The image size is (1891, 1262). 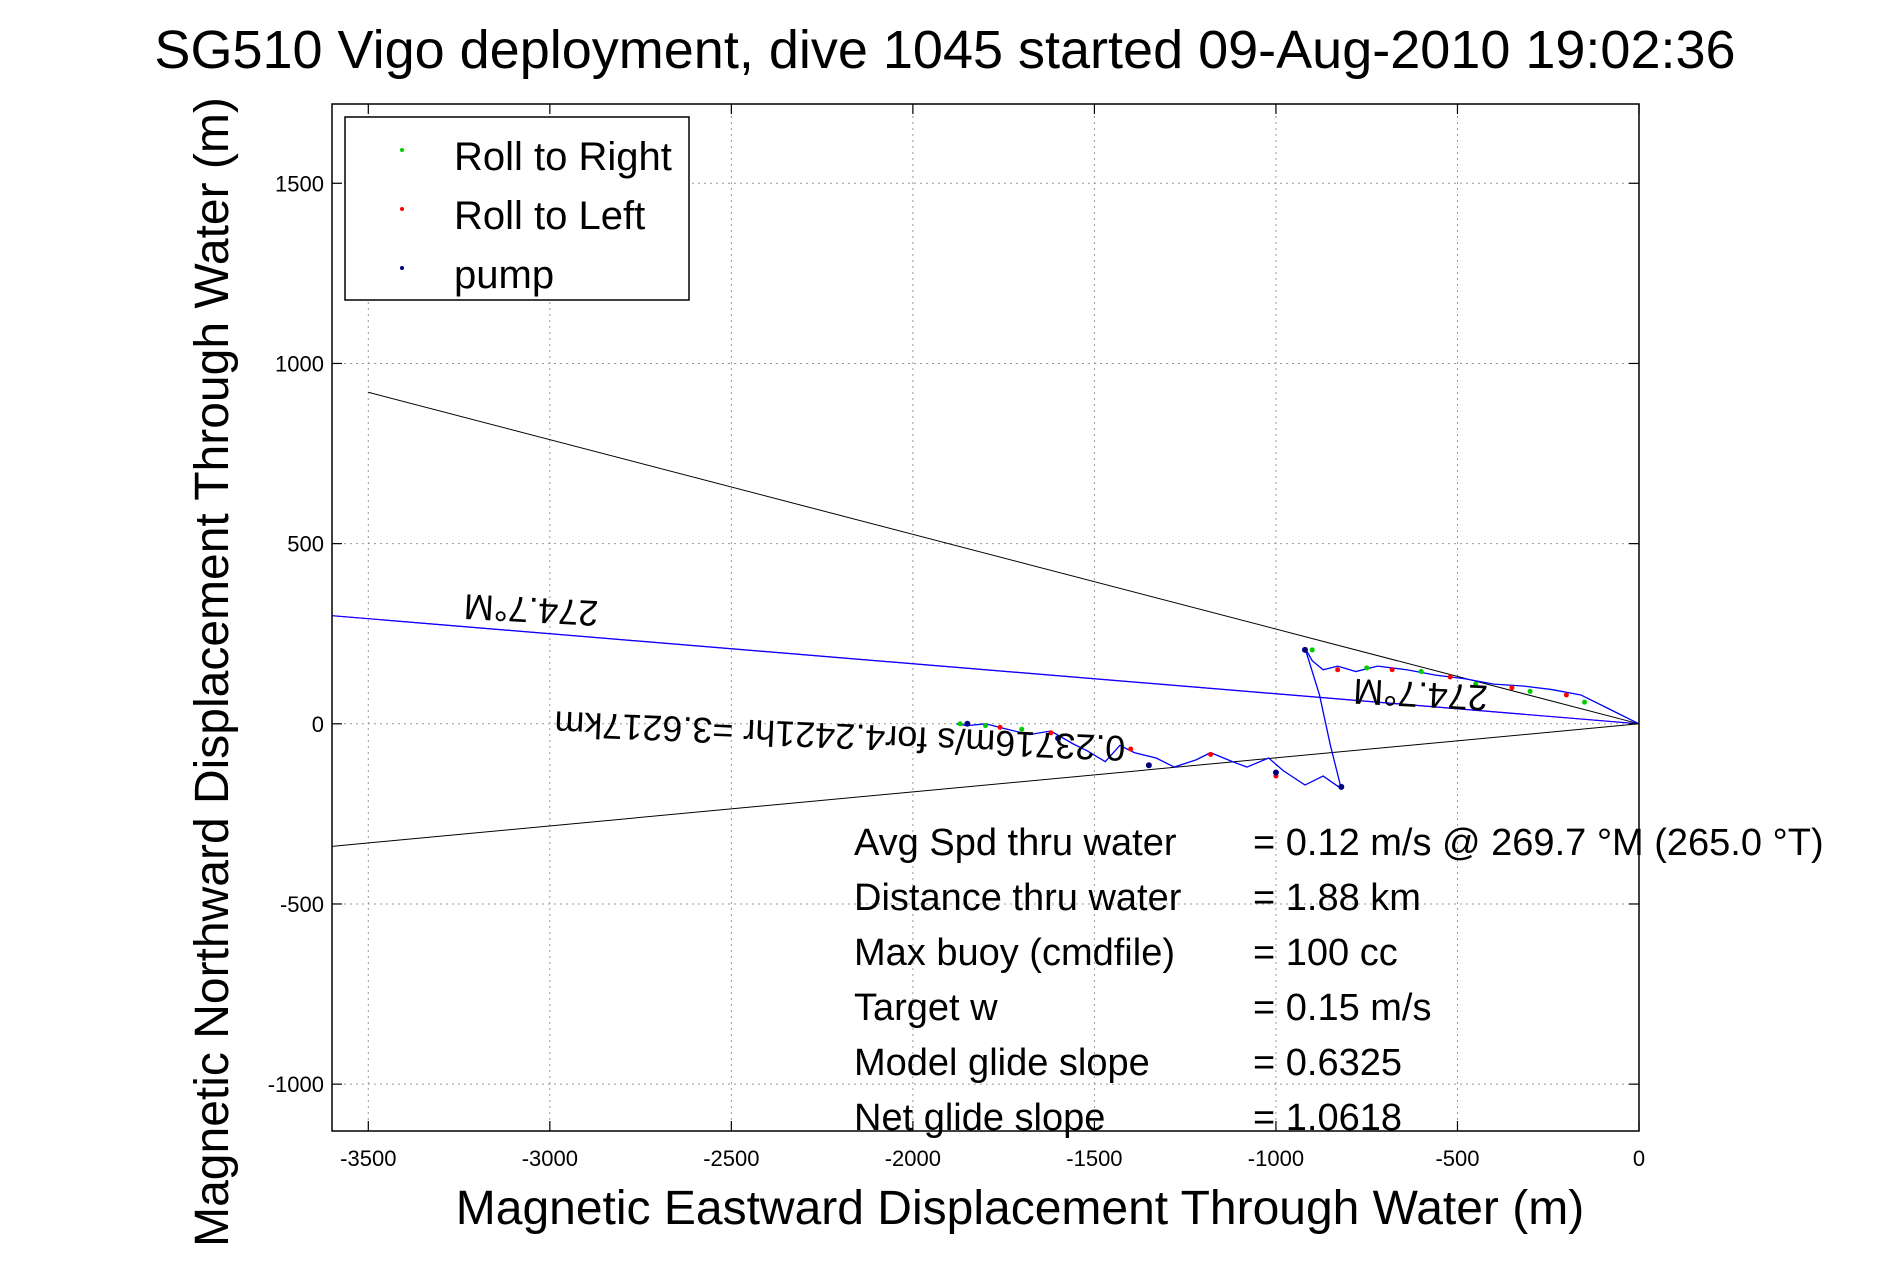 What do you see at coordinates (1015, 843) in the screenshot?
I see `stat-label-avg-speed: Avg Spd thru water` at bounding box center [1015, 843].